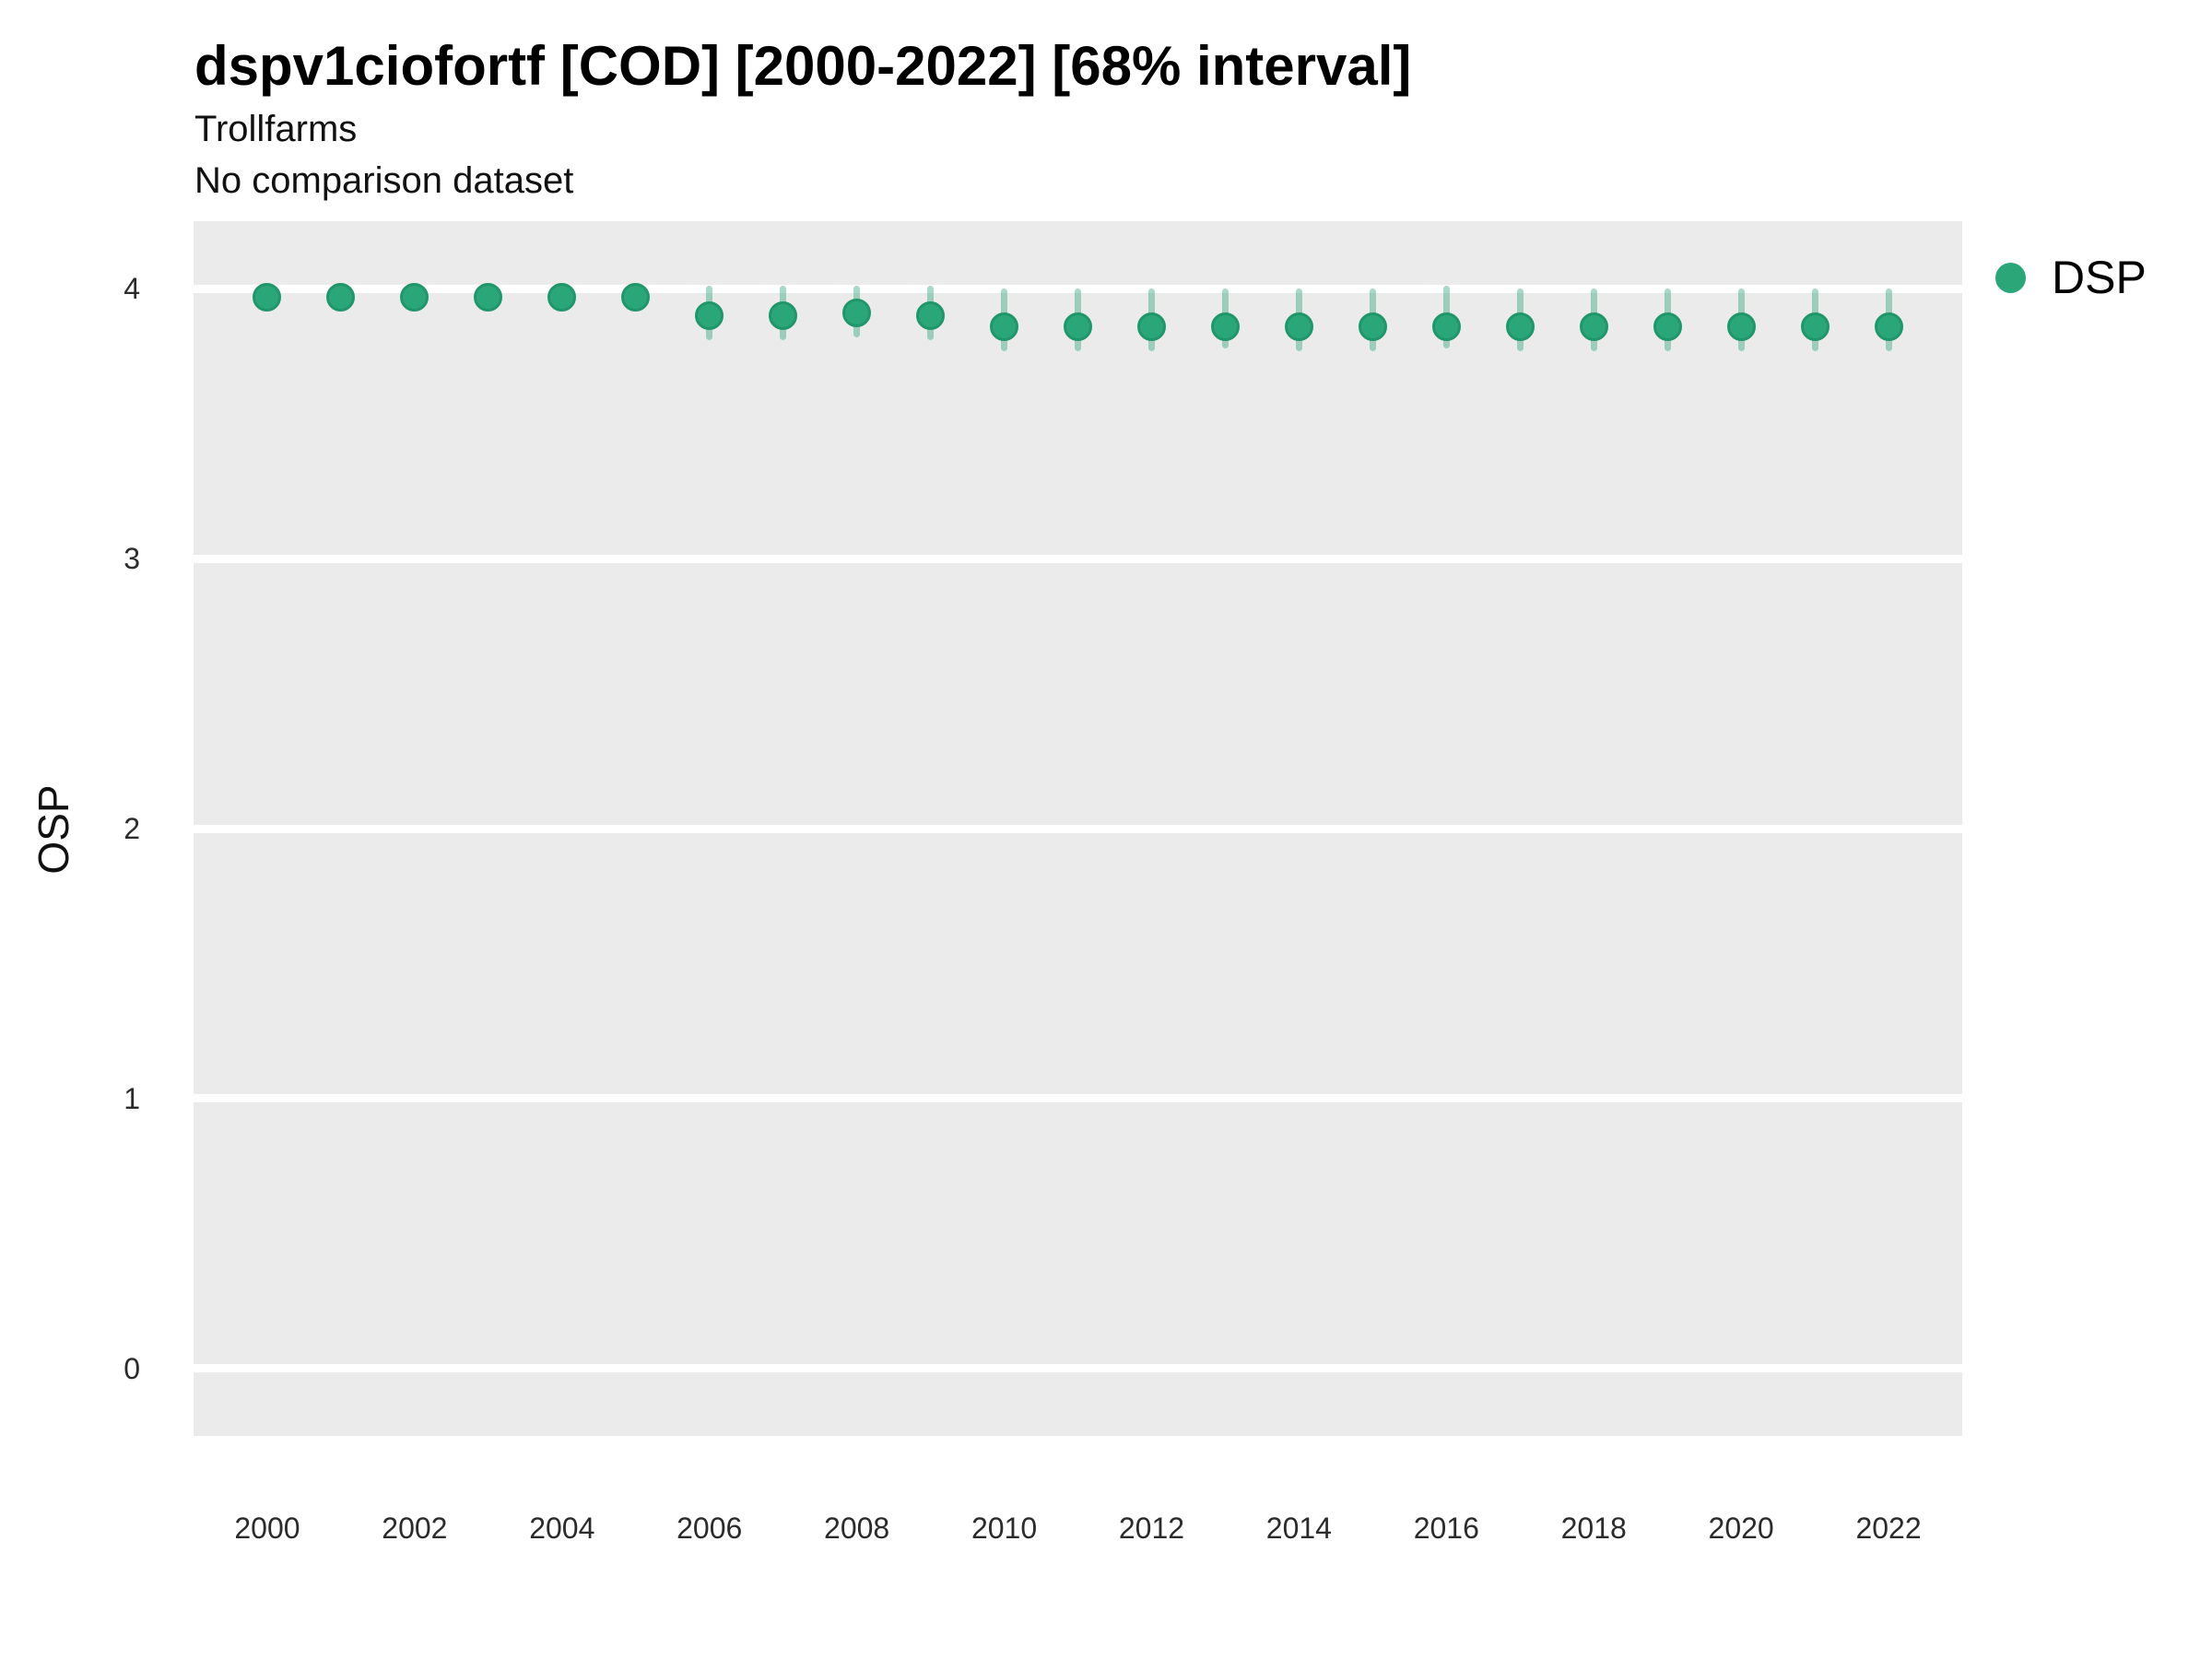  I want to click on x-tick-label-2016: 2016, so click(1446, 1528).